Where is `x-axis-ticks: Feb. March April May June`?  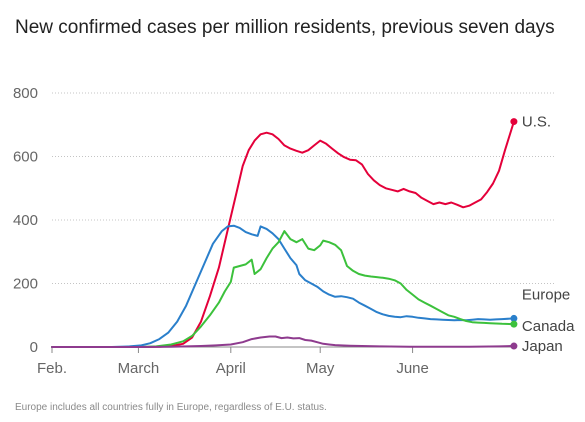 x-axis-ticks: Feb. March April May June is located at coordinates (233, 362).